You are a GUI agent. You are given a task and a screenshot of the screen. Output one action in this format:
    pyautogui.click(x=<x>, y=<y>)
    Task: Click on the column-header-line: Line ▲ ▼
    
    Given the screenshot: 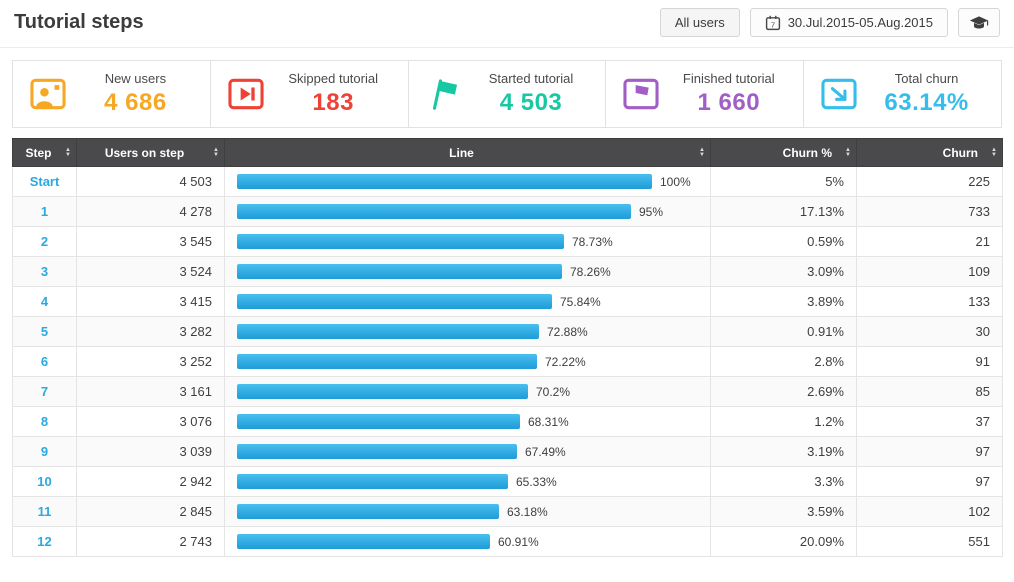 What is the action you would take?
    pyautogui.click(x=467, y=152)
    